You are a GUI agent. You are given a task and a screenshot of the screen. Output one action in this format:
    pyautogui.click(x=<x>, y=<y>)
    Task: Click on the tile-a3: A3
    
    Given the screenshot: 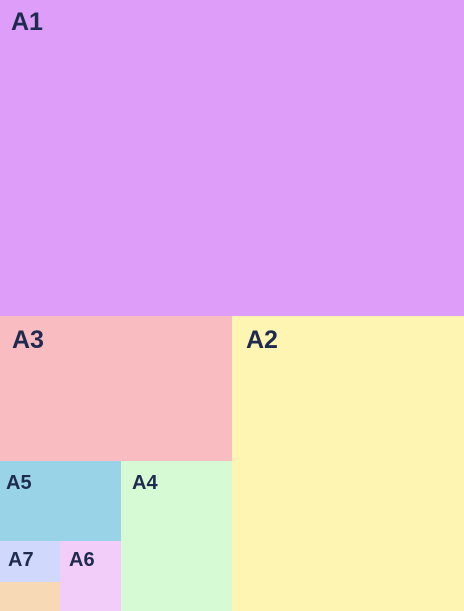 What is the action you would take?
    pyautogui.click(x=116, y=388)
    